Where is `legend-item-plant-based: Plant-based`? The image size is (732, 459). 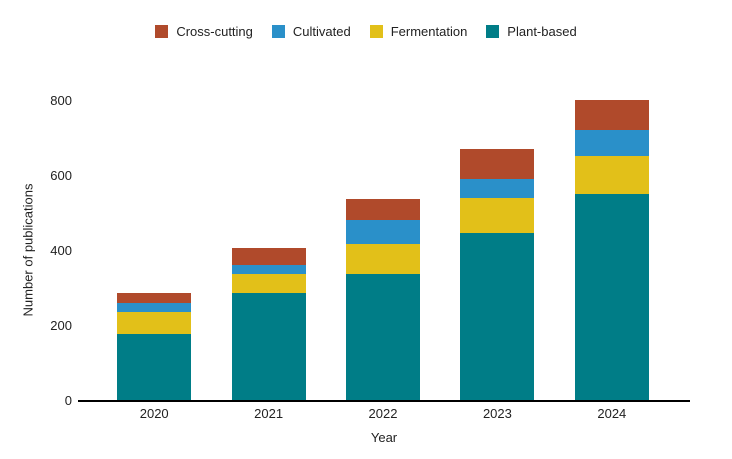
legend-item-plant-based: Plant-based is located at coordinates (531, 31).